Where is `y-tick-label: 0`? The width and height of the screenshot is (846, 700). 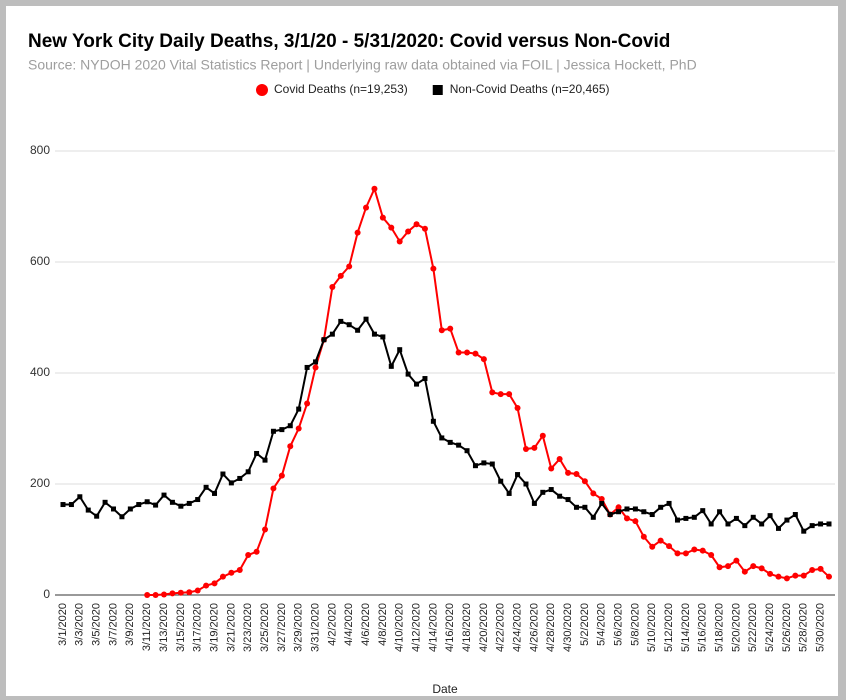
y-tick-label: 0 is located at coordinates (46, 594).